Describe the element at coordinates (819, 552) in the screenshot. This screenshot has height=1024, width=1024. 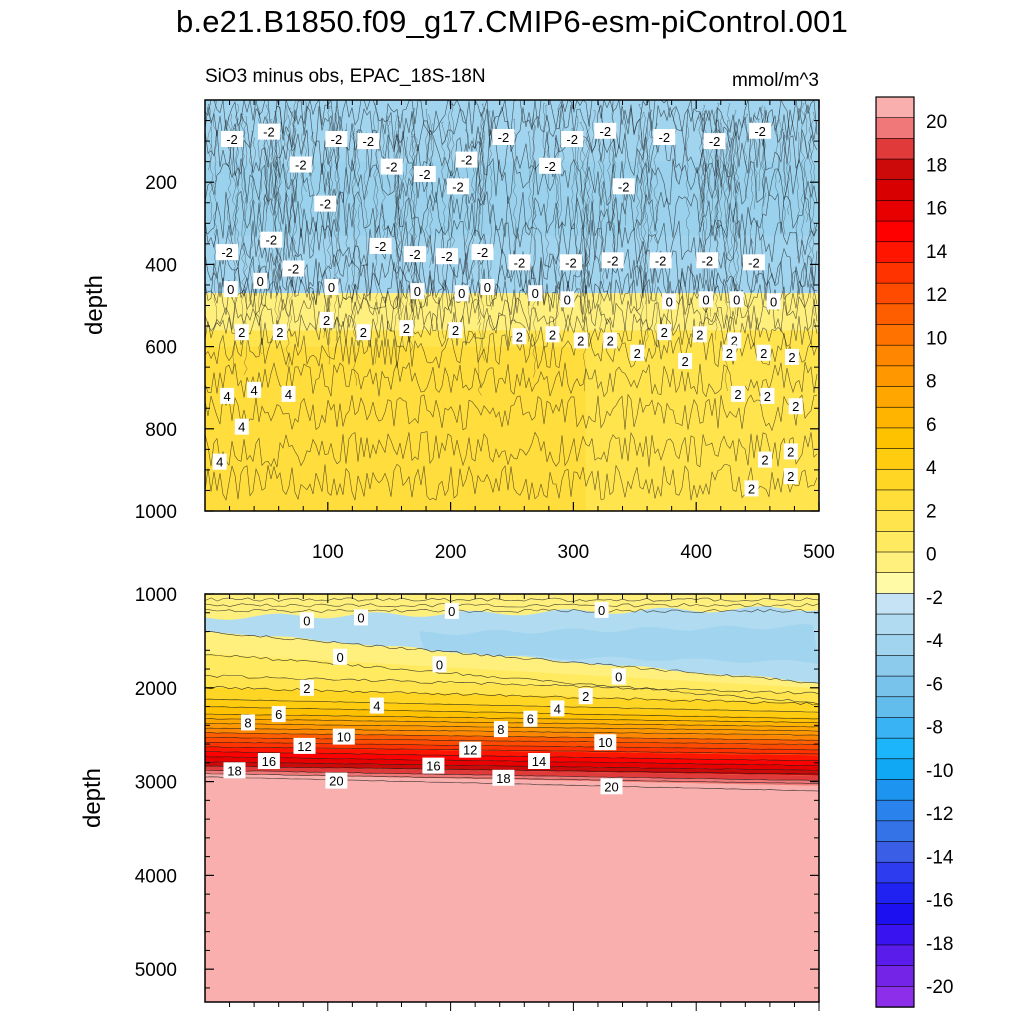
I see `upper-xtick-label-4: 500` at that location.